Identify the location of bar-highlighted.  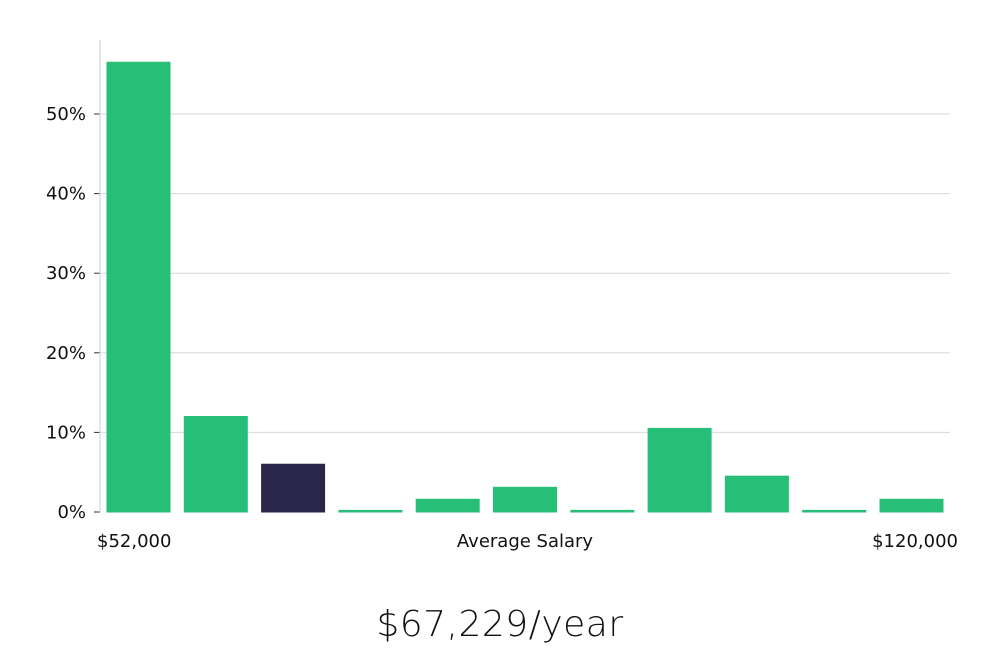
(293, 488).